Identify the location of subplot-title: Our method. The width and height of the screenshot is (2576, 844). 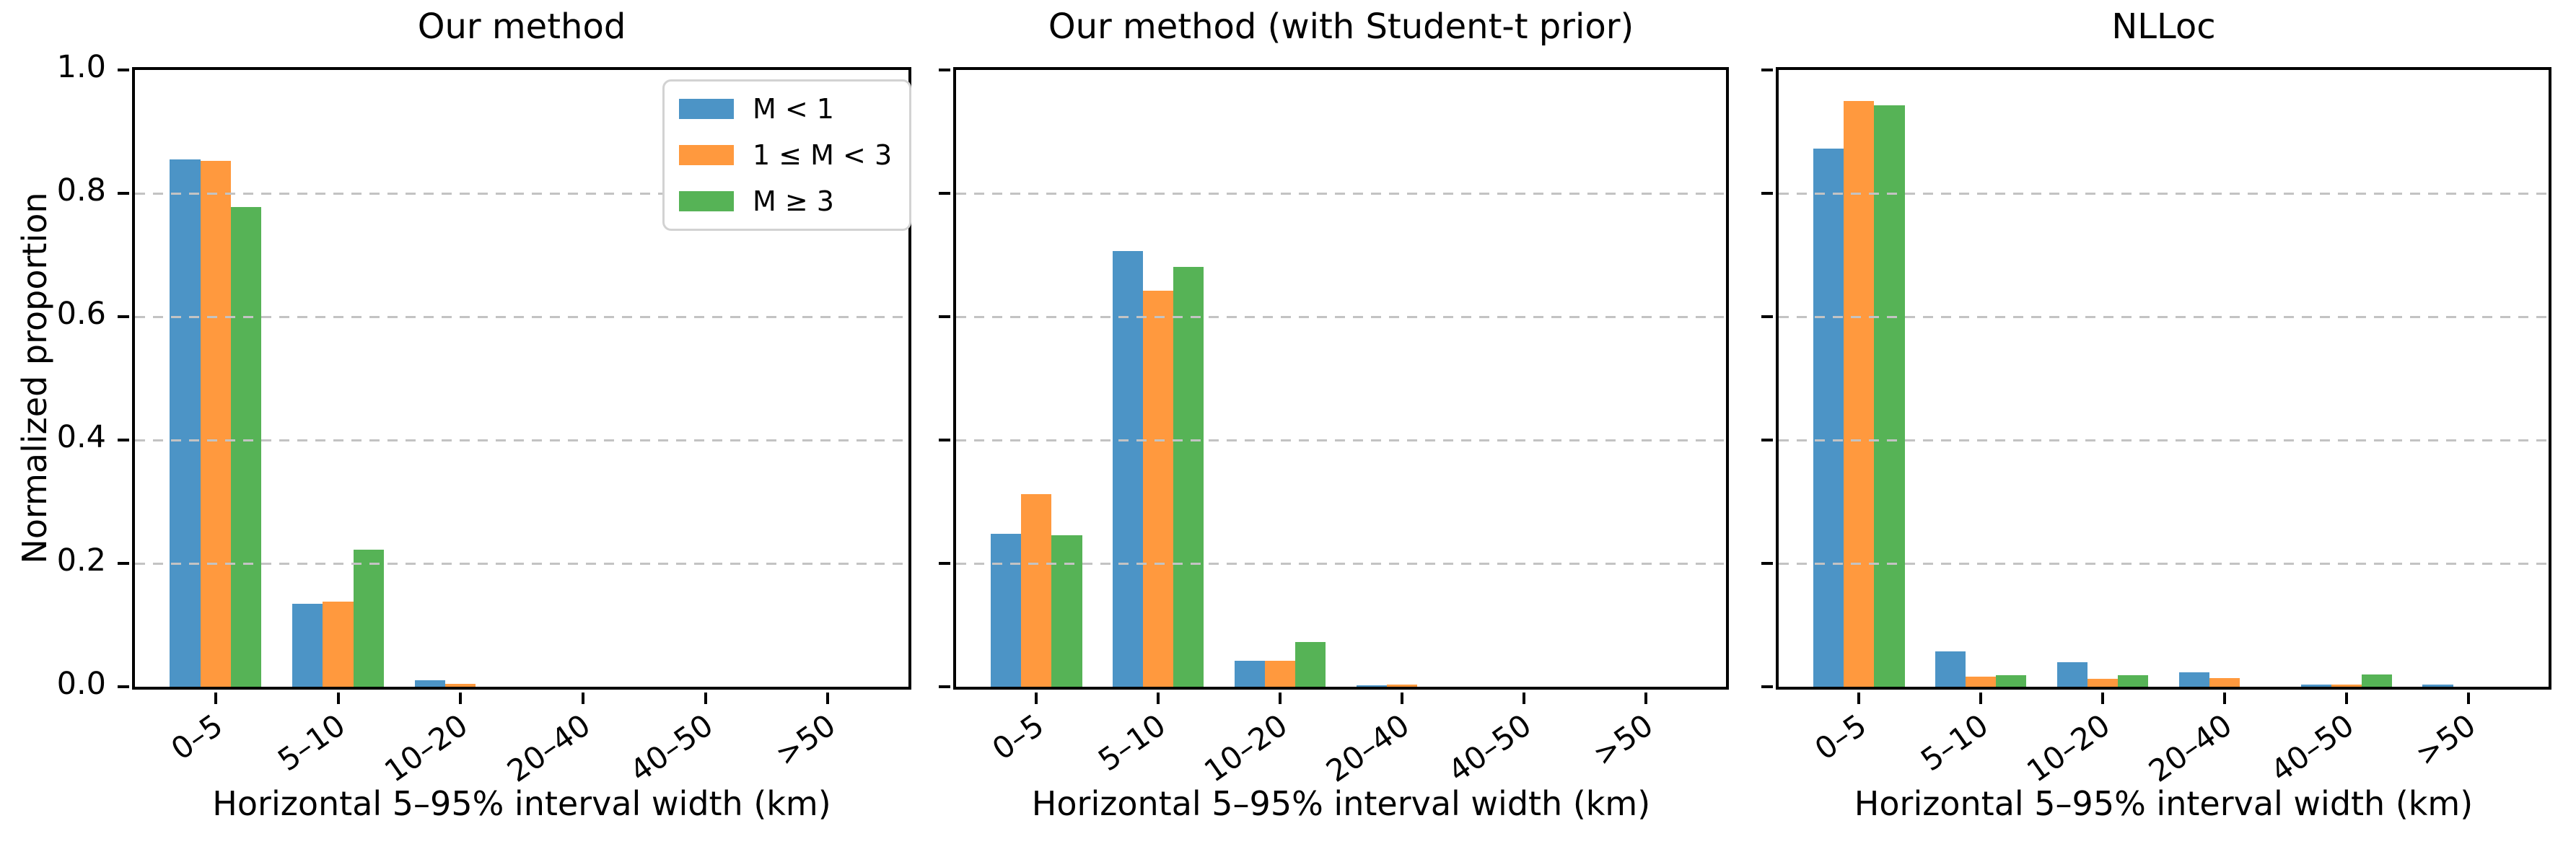
(521, 26).